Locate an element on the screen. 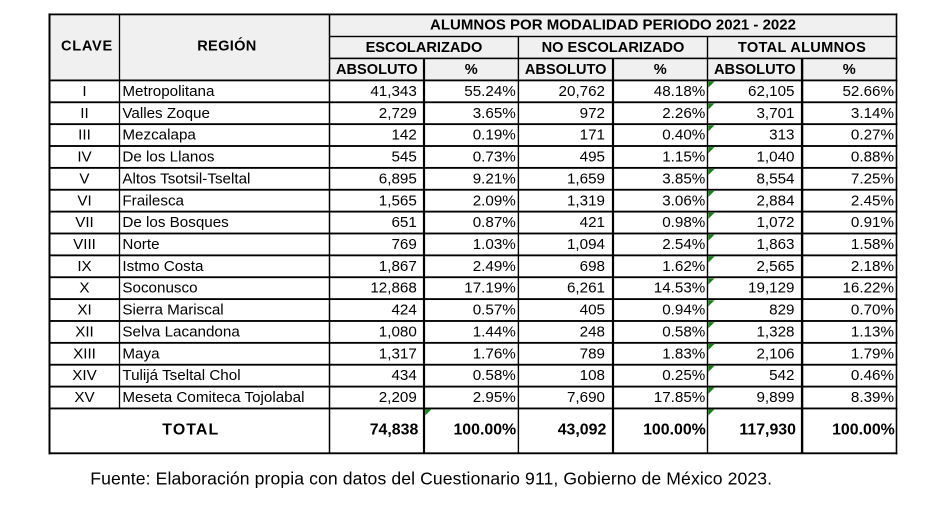 The image size is (945, 507). svg-text: Frailesca is located at coordinates (153, 200).